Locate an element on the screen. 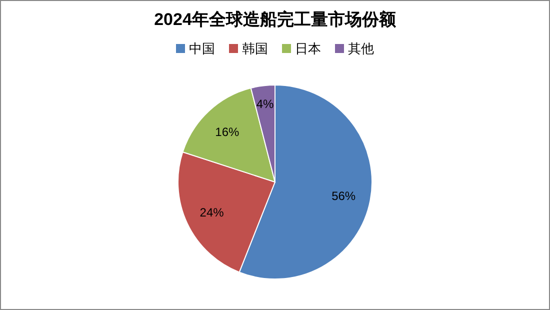 Image resolution: width=550 pixels, height=310 pixels. data-label: 16% is located at coordinates (227, 132).